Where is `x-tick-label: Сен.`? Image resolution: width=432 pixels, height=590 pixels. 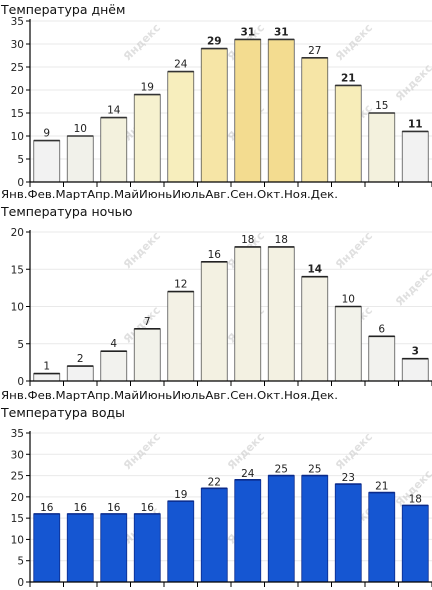
x-tick-label: Сен. is located at coordinates (243, 396).